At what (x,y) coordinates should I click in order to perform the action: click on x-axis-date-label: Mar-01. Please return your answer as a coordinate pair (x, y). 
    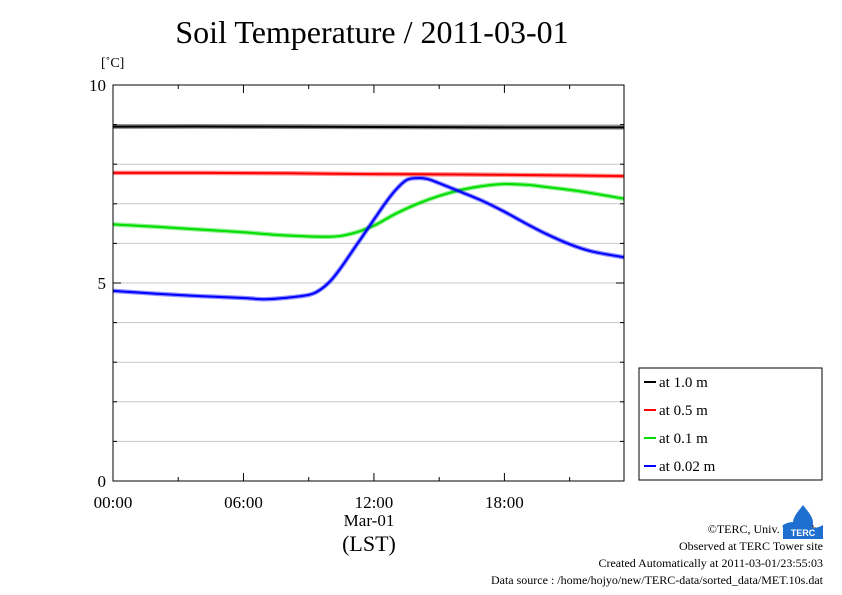
    Looking at the image, I should click on (369, 520).